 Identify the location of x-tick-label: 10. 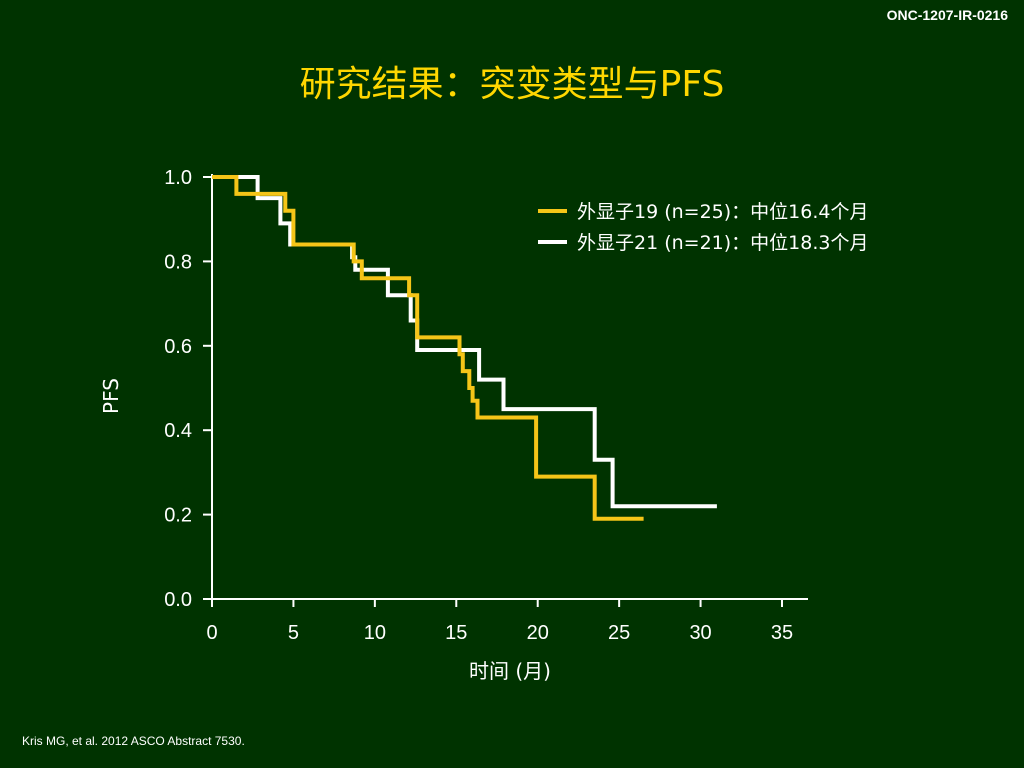
(375, 633).